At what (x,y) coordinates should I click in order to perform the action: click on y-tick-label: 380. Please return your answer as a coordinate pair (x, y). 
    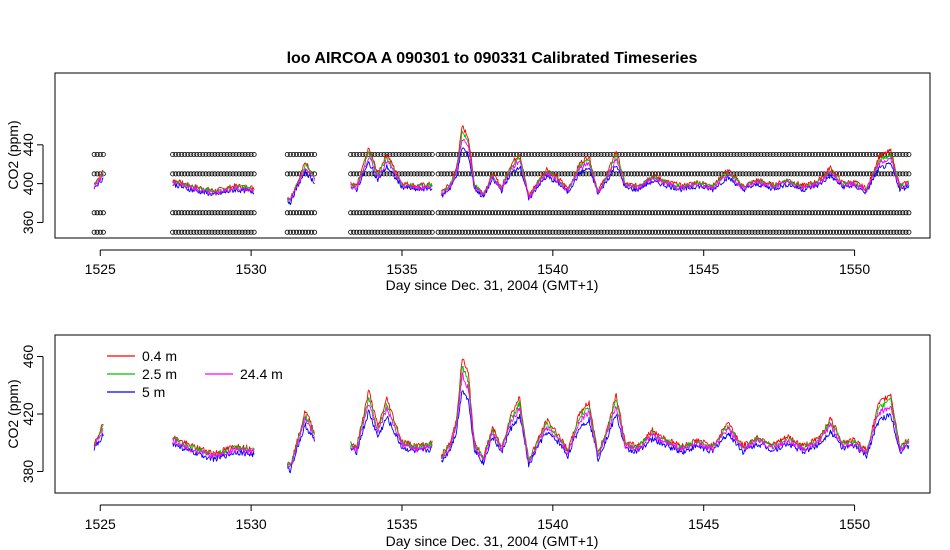
    Looking at the image, I should click on (28, 472).